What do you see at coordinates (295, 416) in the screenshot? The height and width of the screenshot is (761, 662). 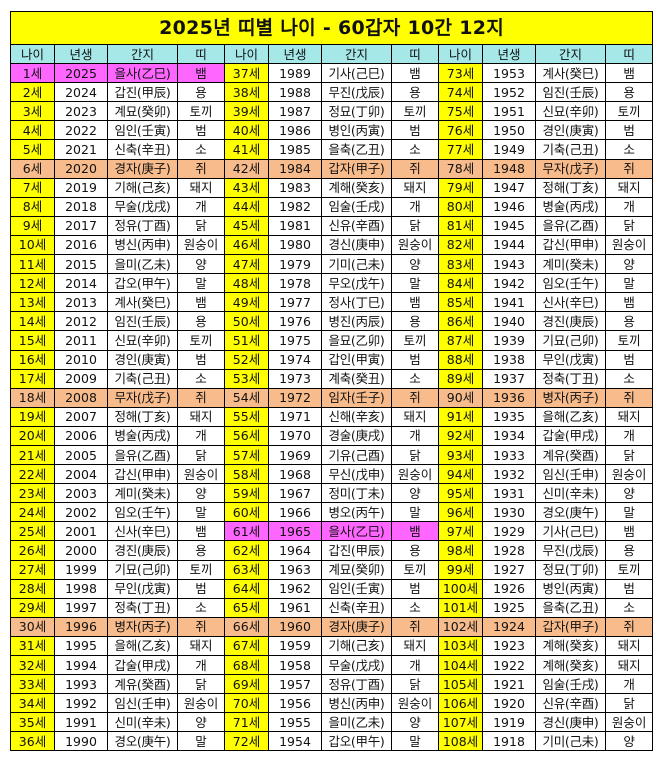 I see `birth-year-cell: 1971` at bounding box center [295, 416].